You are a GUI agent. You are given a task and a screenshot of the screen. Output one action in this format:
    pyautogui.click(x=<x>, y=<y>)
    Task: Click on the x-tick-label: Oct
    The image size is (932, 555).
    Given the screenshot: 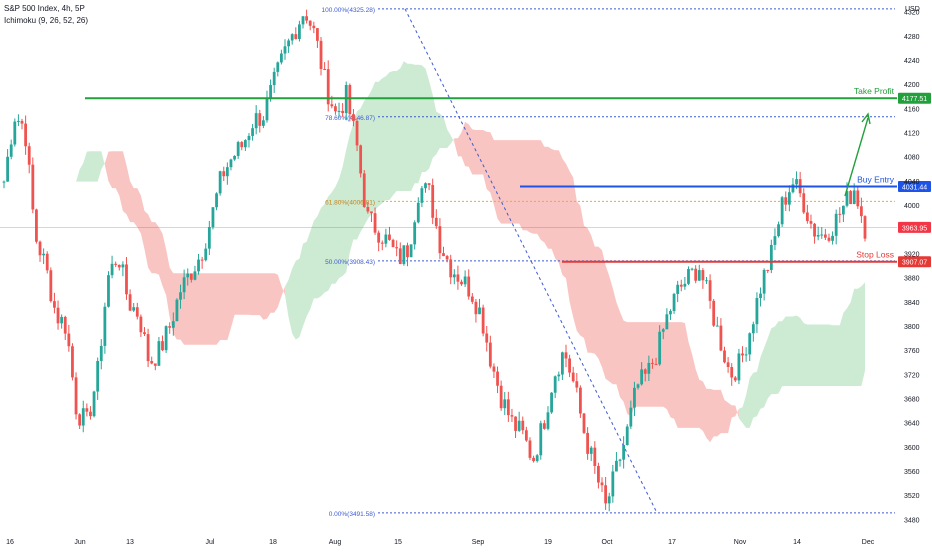 What is the action you would take?
    pyautogui.click(x=607, y=542)
    